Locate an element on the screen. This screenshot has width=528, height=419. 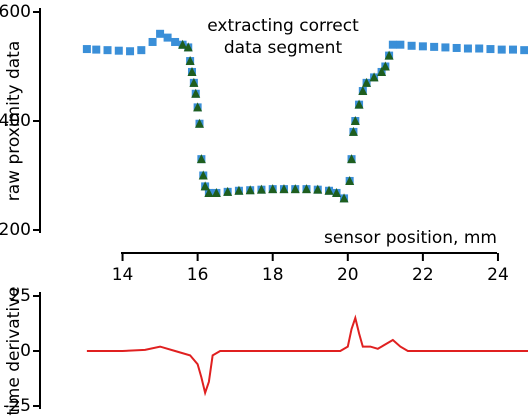
y-axis-label: time derivative is located at coordinates (14, 350).